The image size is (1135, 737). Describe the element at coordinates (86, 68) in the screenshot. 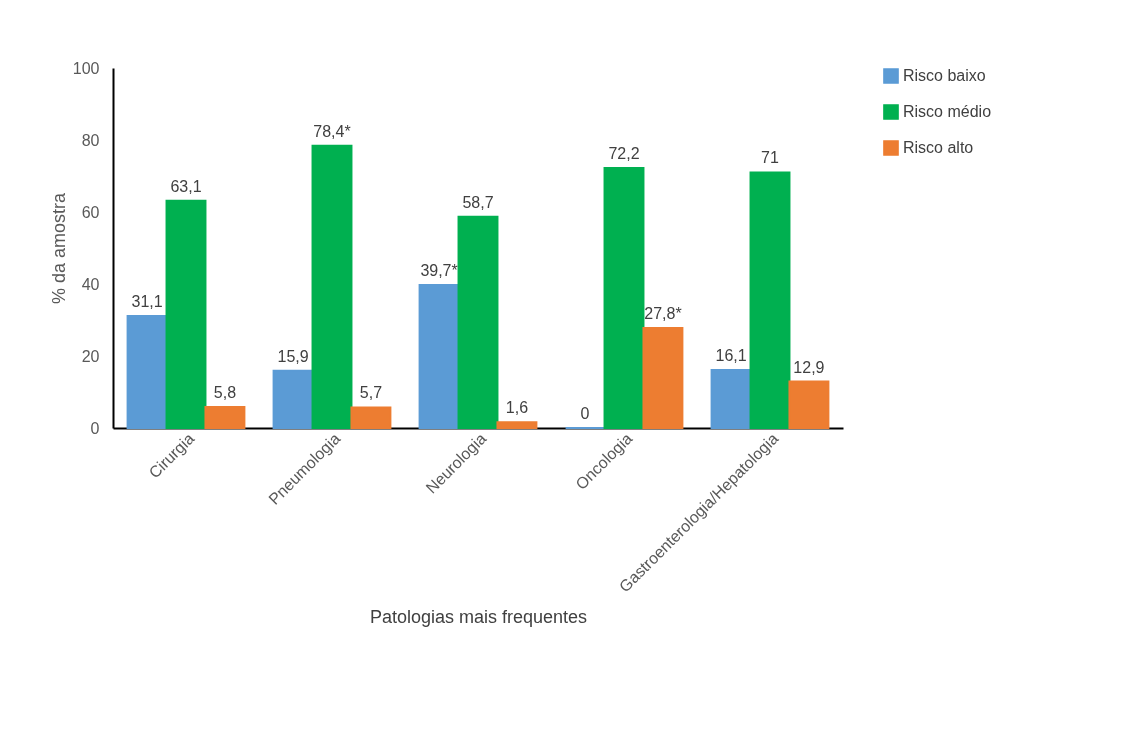

I see `y-tick-label: 100` at that location.